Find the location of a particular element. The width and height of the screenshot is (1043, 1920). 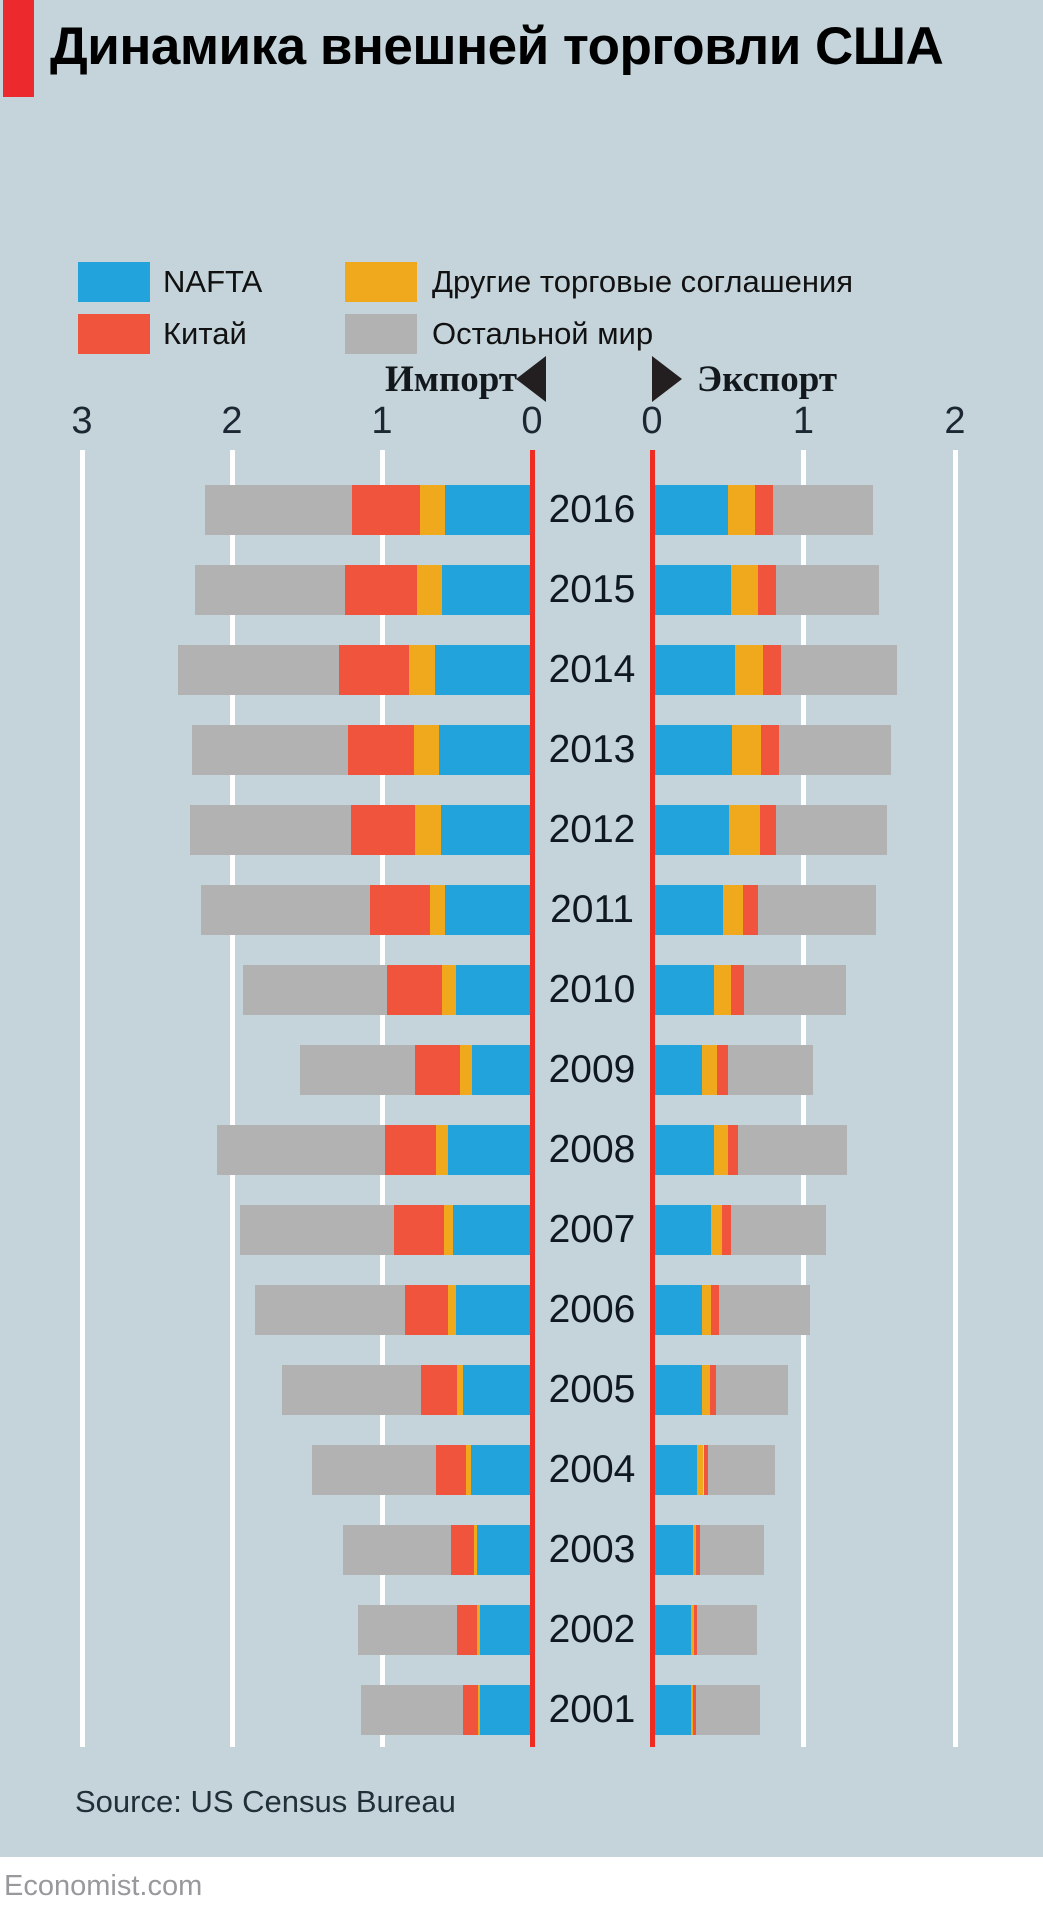

axis-tick-label: 1 is located at coordinates (382, 421).